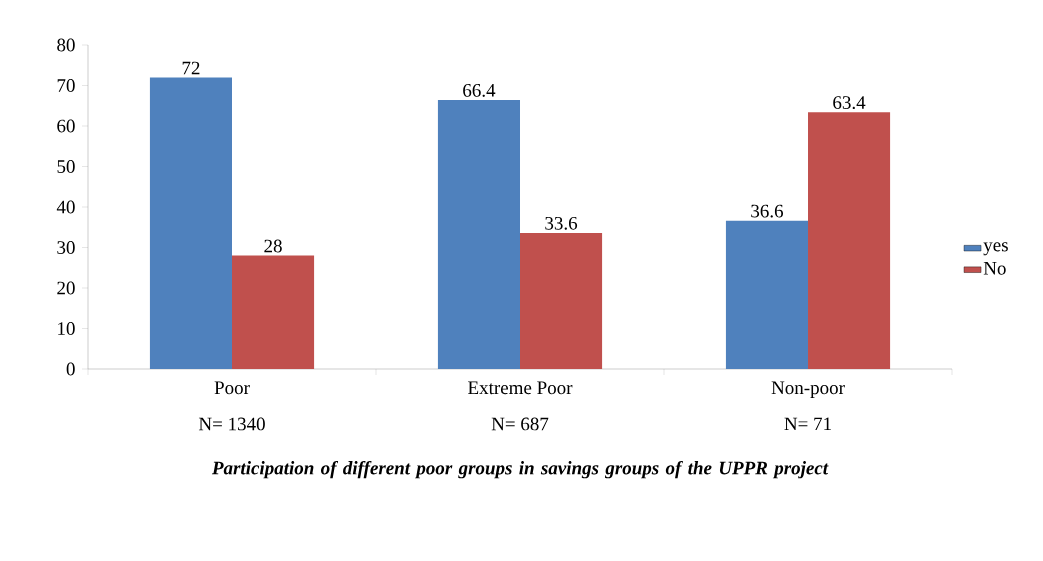 The image size is (1043, 561). What do you see at coordinates (231, 424) in the screenshot?
I see `text: N= 1340` at bounding box center [231, 424].